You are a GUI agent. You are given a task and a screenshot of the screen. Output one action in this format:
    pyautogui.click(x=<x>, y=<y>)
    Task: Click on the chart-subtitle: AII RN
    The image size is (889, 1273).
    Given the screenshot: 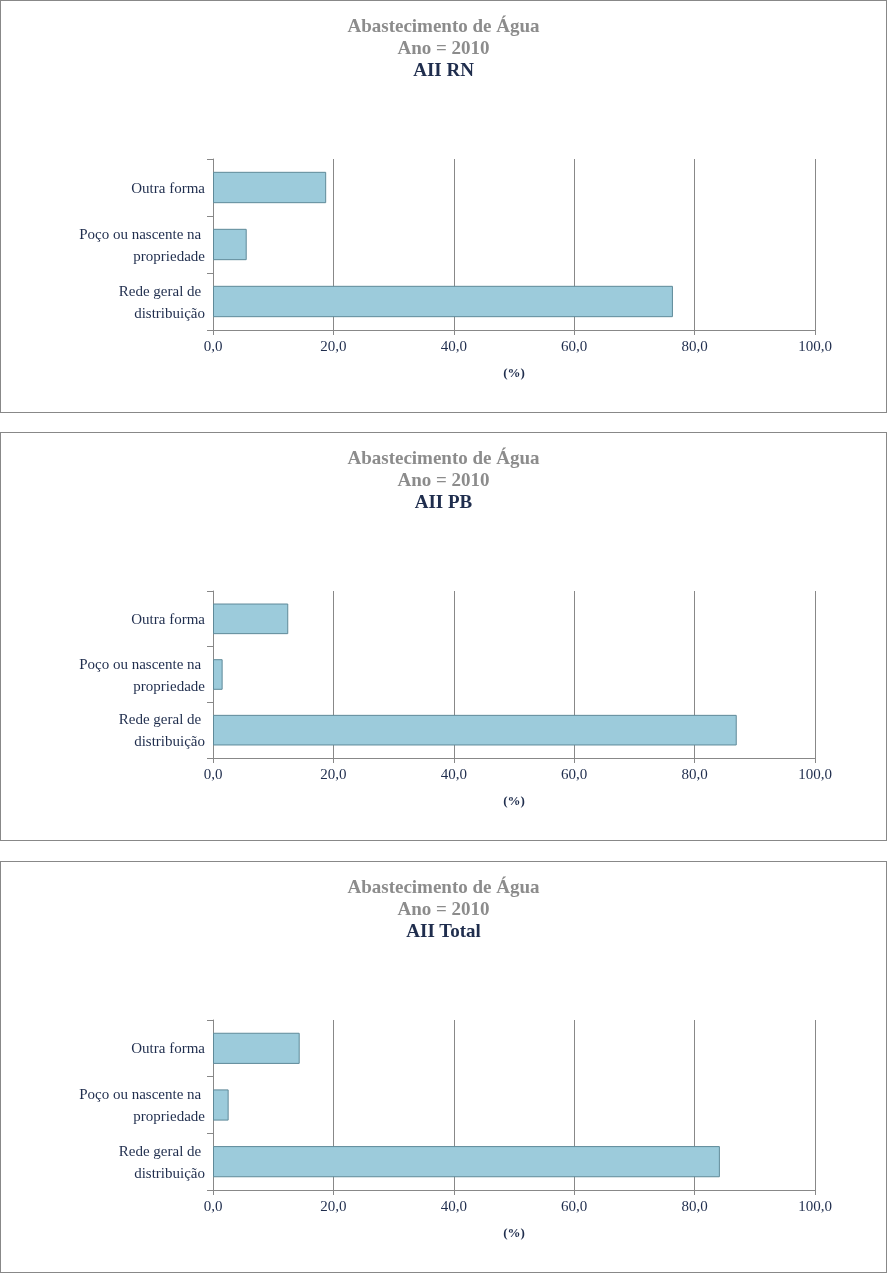 What is the action you would take?
    pyautogui.click(x=444, y=69)
    